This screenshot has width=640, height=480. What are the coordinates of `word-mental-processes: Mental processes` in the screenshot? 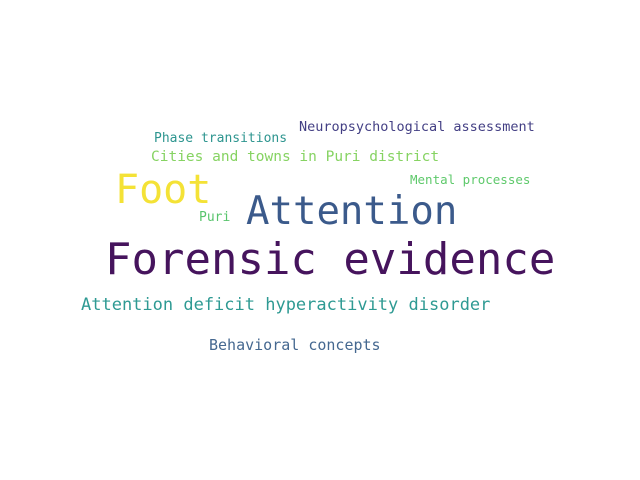 It's located at (470, 179).